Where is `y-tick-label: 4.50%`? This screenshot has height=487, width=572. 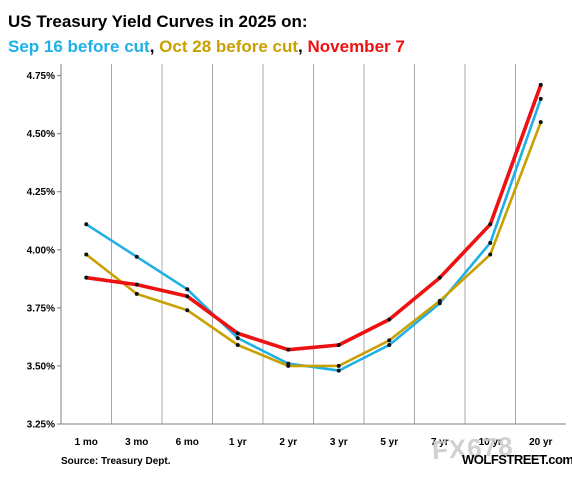
y-tick-label: 4.50% is located at coordinates (41, 134).